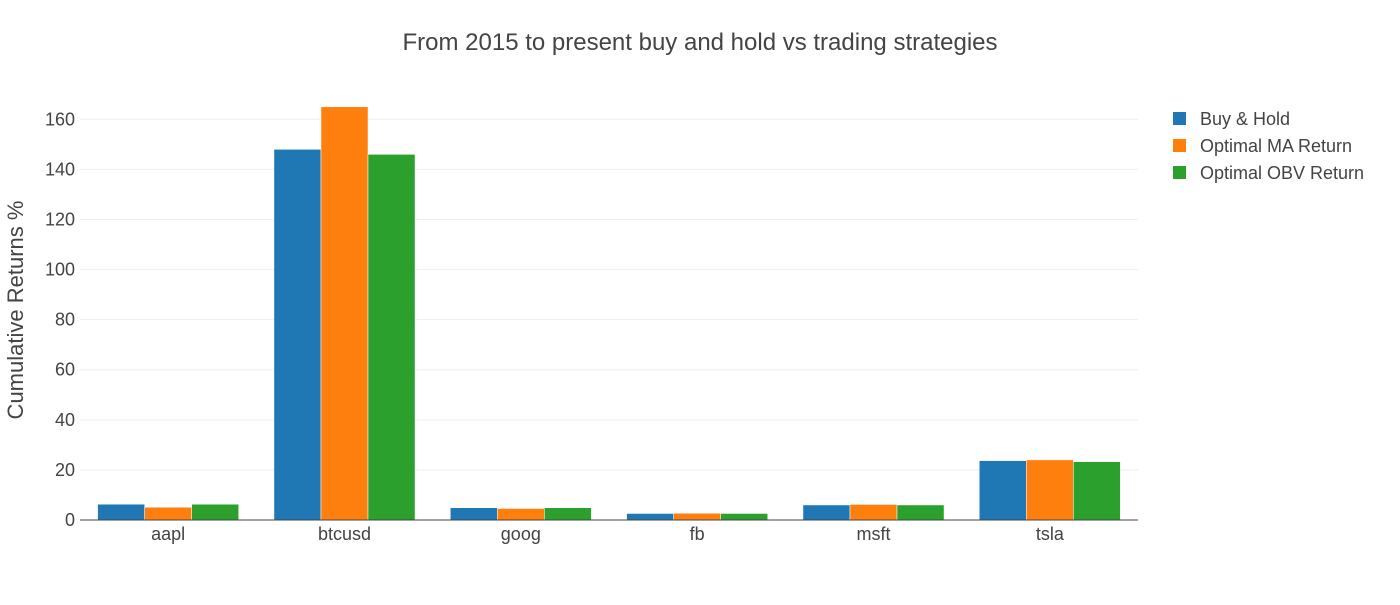 The width and height of the screenshot is (1400, 605). What do you see at coordinates (65, 470) in the screenshot?
I see `y-tick-label: 20` at bounding box center [65, 470].